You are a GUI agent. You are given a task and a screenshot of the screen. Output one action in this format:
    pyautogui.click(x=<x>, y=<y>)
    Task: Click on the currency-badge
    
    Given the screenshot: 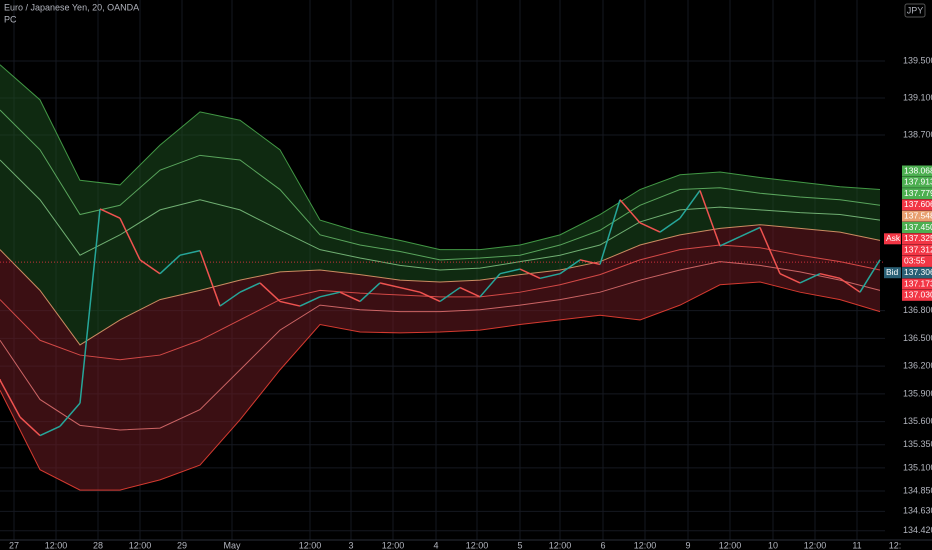 What is the action you would take?
    pyautogui.click(x=915, y=10)
    